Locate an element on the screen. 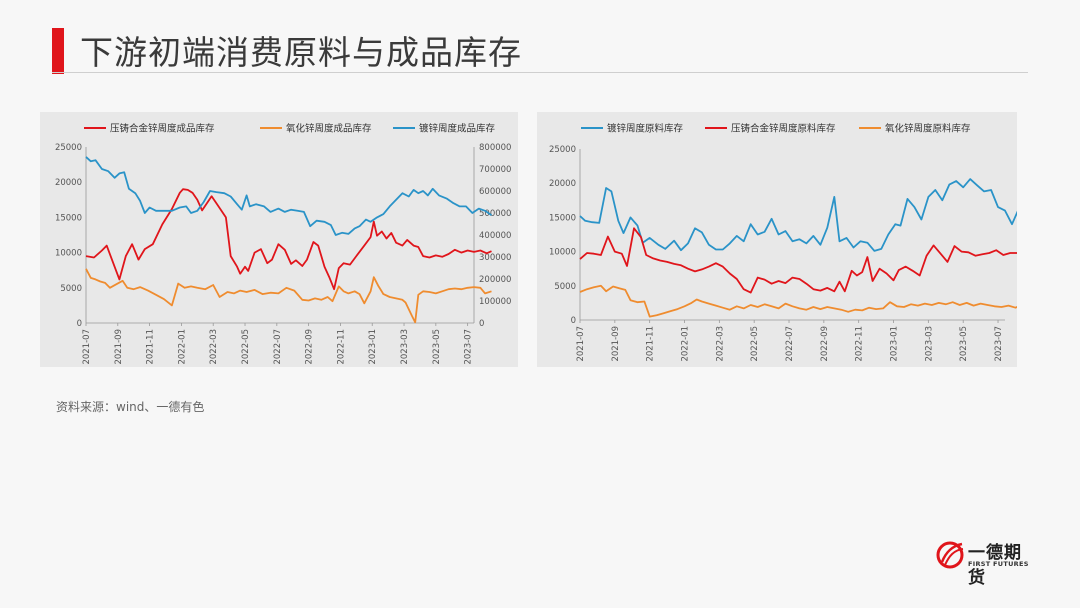  y-tick-label-right: 300000 is located at coordinates (495, 258).